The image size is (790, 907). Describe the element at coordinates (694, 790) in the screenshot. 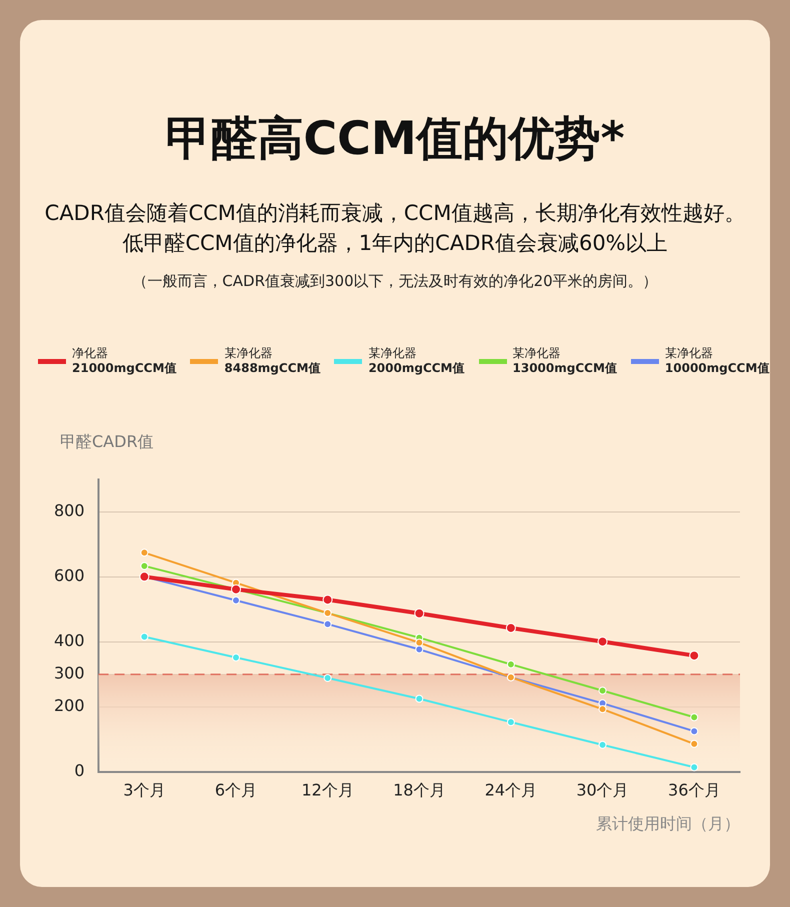

I see `x-tick-label: 36个月` at that location.